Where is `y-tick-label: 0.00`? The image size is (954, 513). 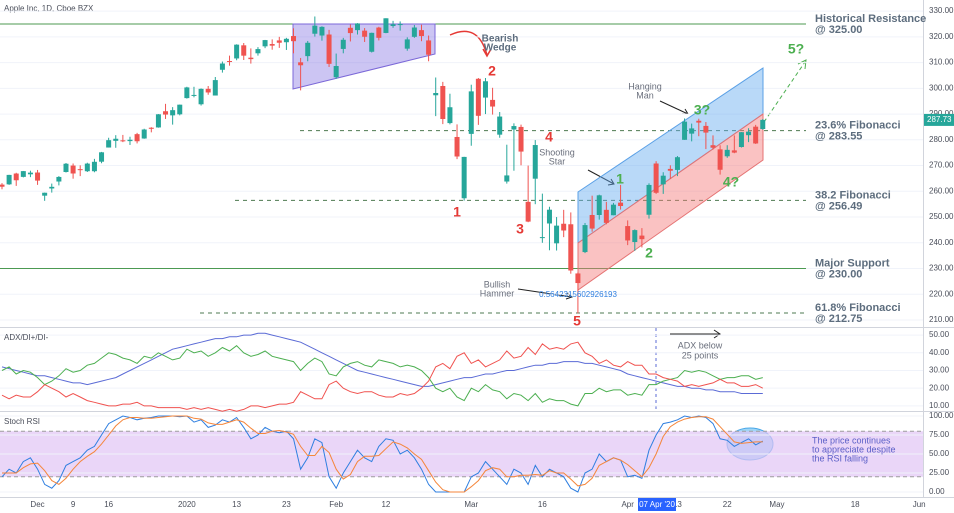 y-tick-label: 0.00 is located at coordinates (937, 491).